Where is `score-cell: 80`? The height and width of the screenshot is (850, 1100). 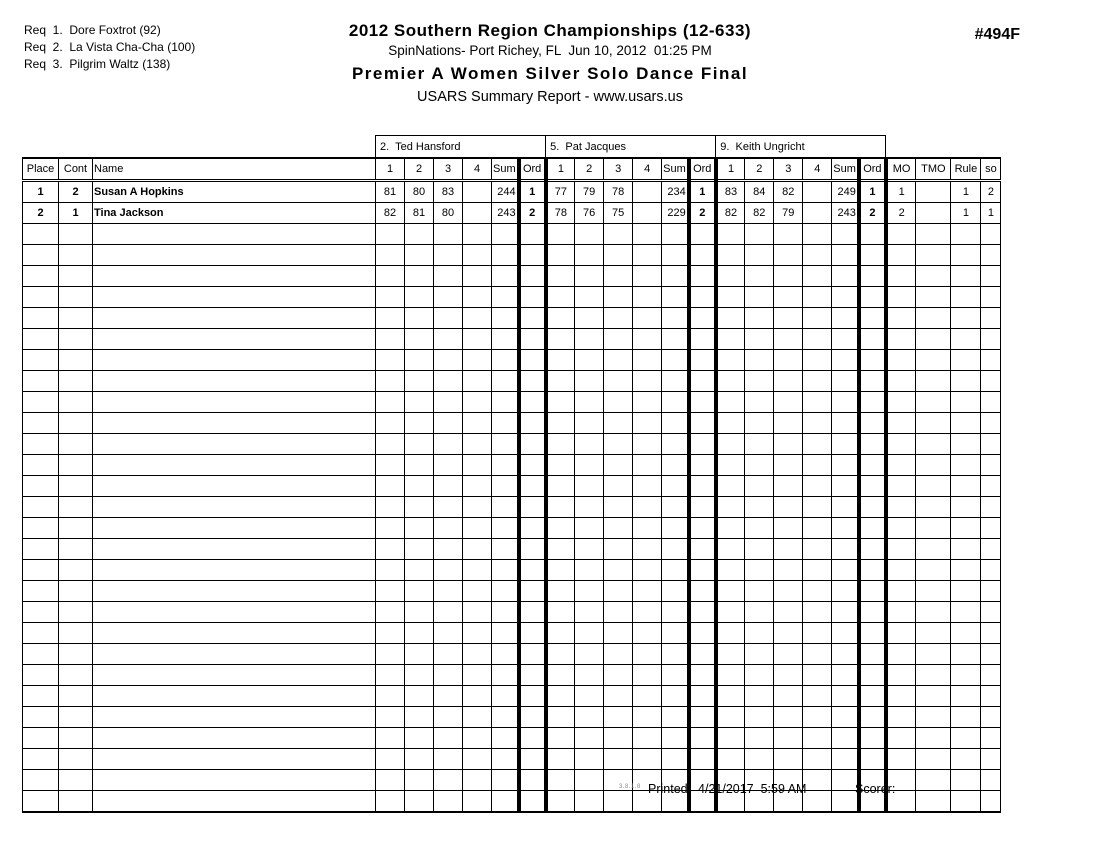
score-cell: 80 is located at coordinates (419, 191).